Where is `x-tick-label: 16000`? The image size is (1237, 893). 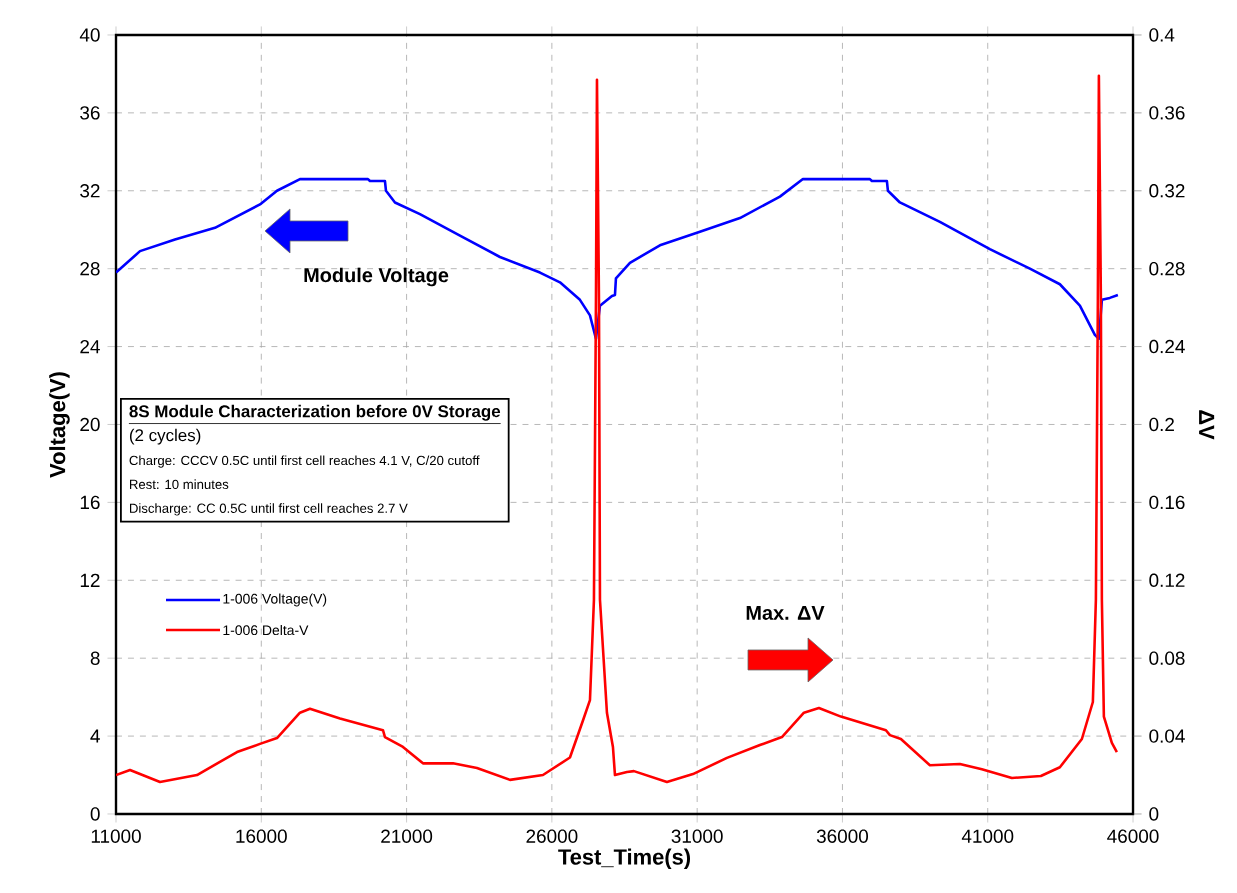
x-tick-label: 16000 is located at coordinates (261, 836).